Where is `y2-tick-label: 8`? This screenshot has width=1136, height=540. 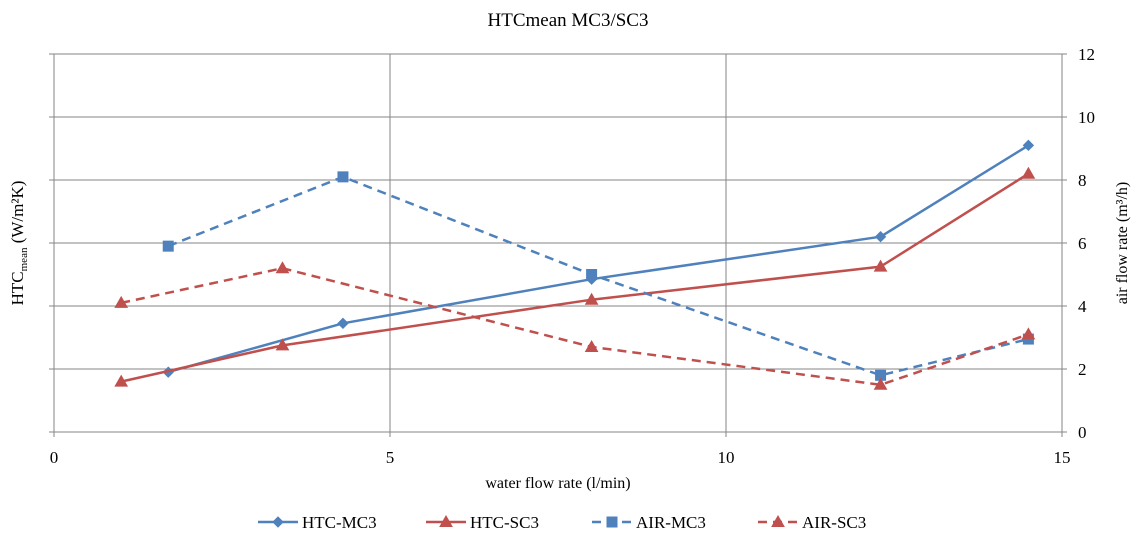 y2-tick-label: 8 is located at coordinates (1082, 180).